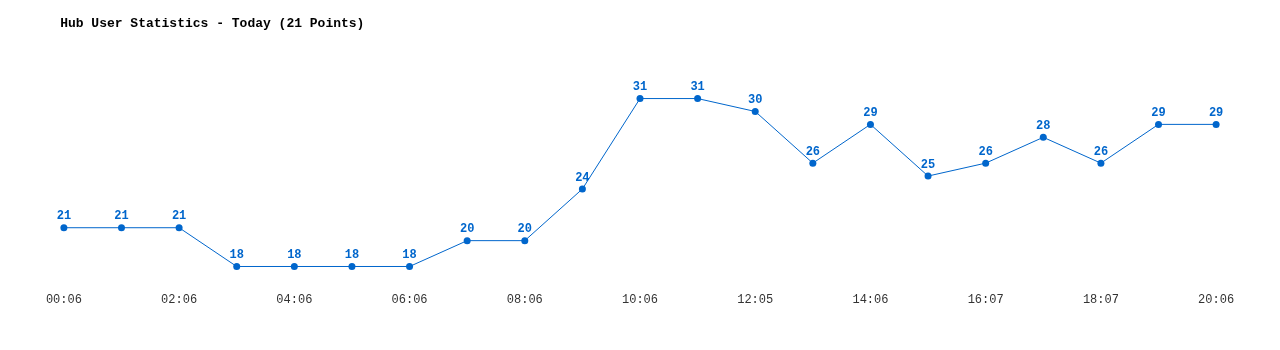 This screenshot has width=1280, height=350. Describe the element at coordinates (928, 164) in the screenshot. I see `data-label: 25` at that location.